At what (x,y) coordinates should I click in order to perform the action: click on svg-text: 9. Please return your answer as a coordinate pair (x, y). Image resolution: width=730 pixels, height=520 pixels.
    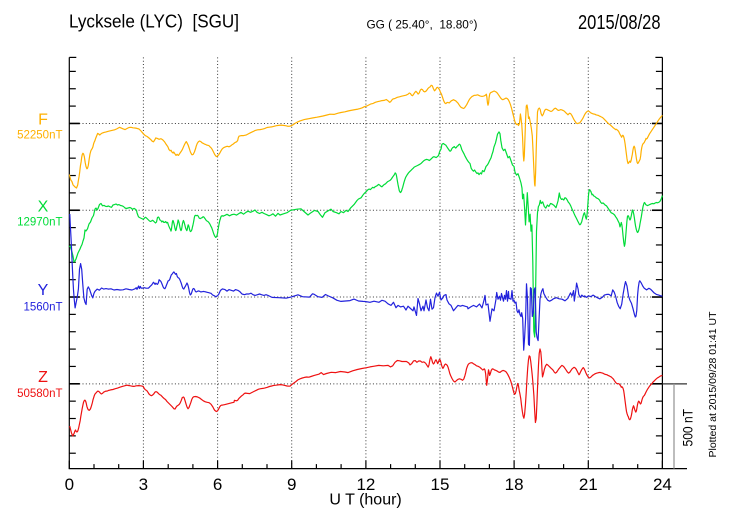
    Looking at the image, I should click on (291, 484).